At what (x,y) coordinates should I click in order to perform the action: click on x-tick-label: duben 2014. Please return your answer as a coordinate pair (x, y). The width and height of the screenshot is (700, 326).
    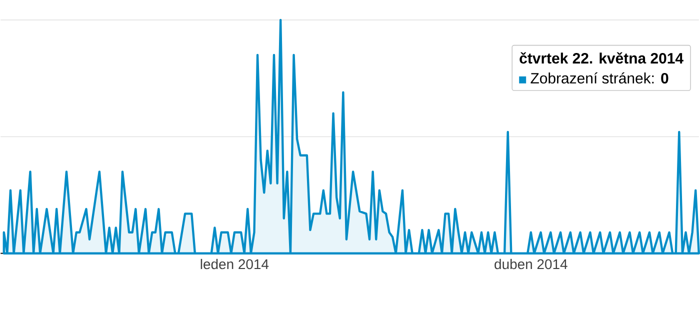
    Looking at the image, I should click on (531, 264).